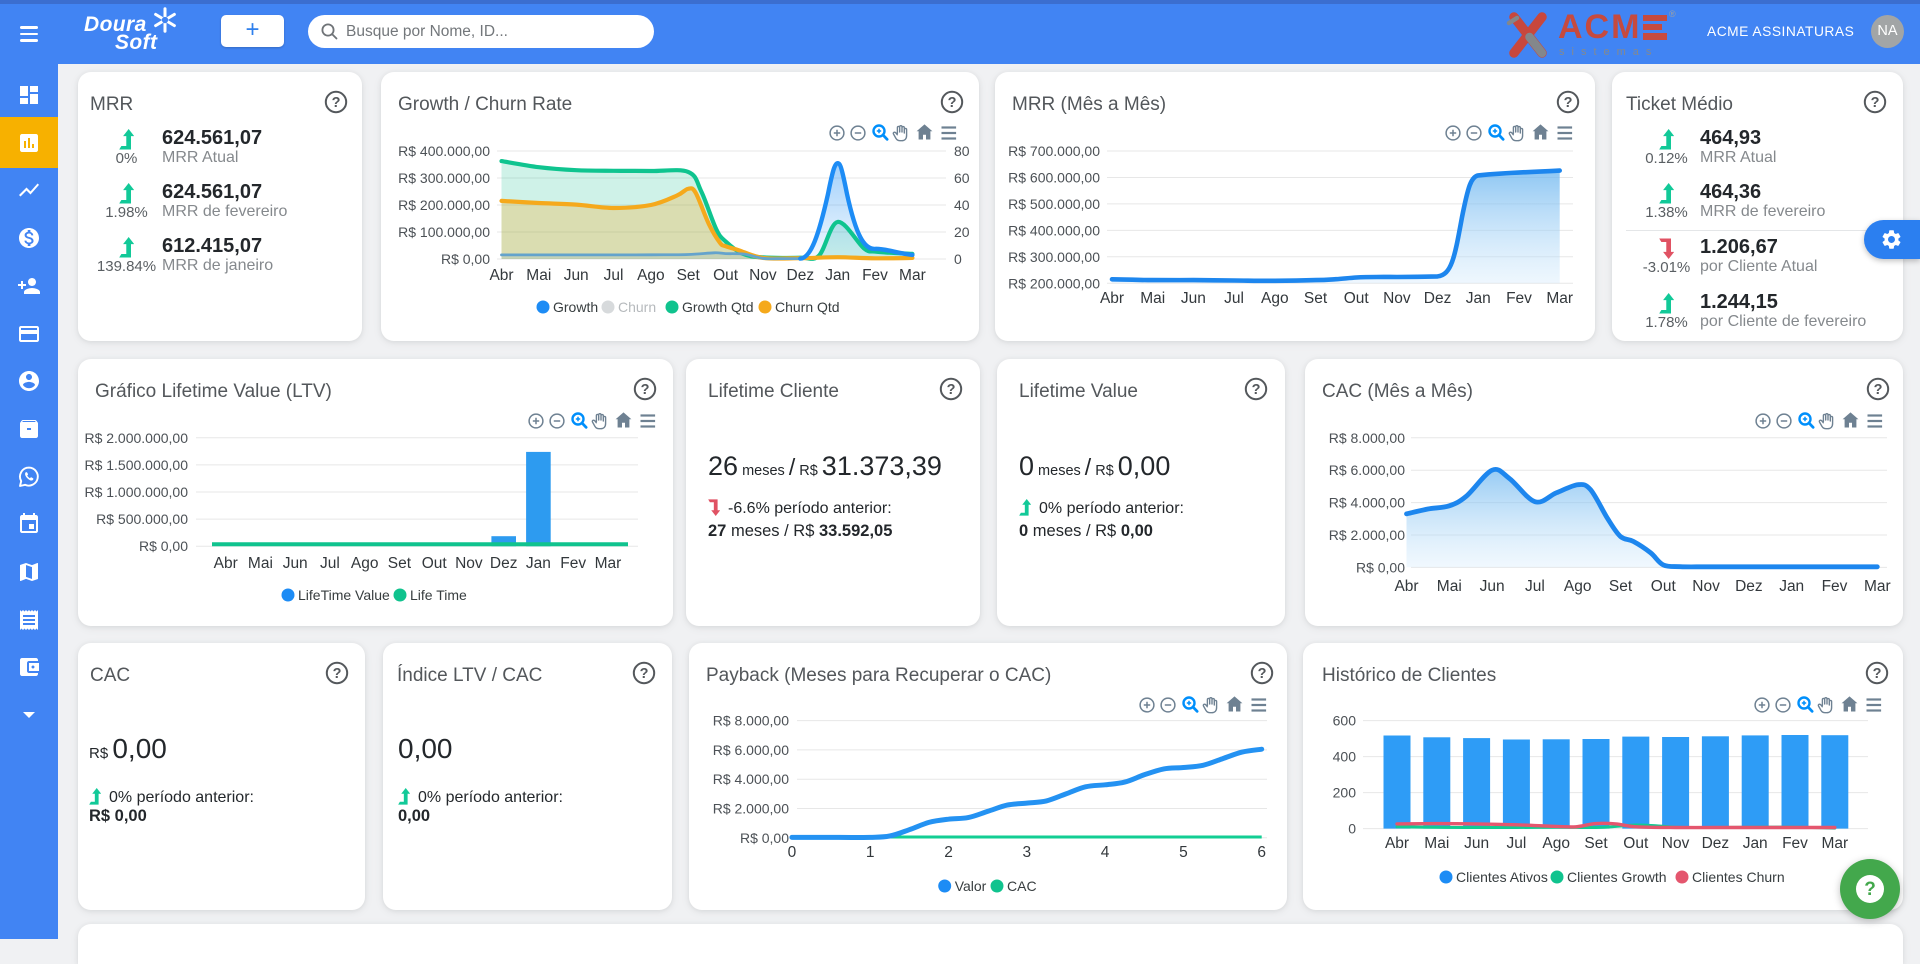 Image resolution: width=1920 pixels, height=964 pixels. Describe the element at coordinates (344, 595) in the screenshot. I see `svg-text: LifeTime Value` at that location.